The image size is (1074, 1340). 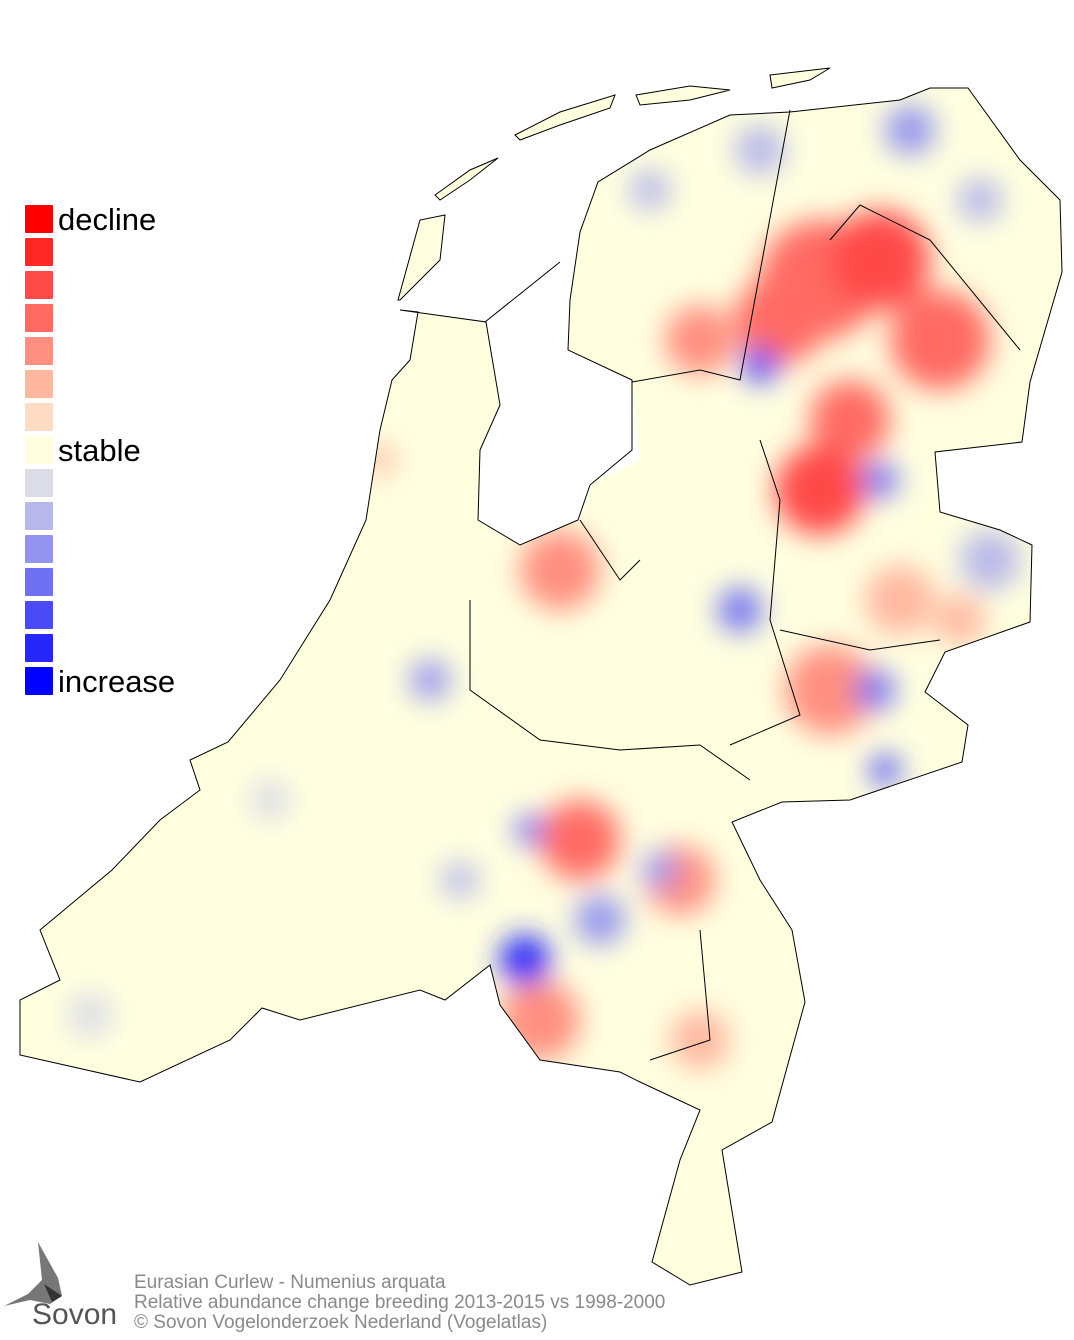 I want to click on species-name: Eurasian Curlew - Numenius arquata, so click(x=290, y=1282).